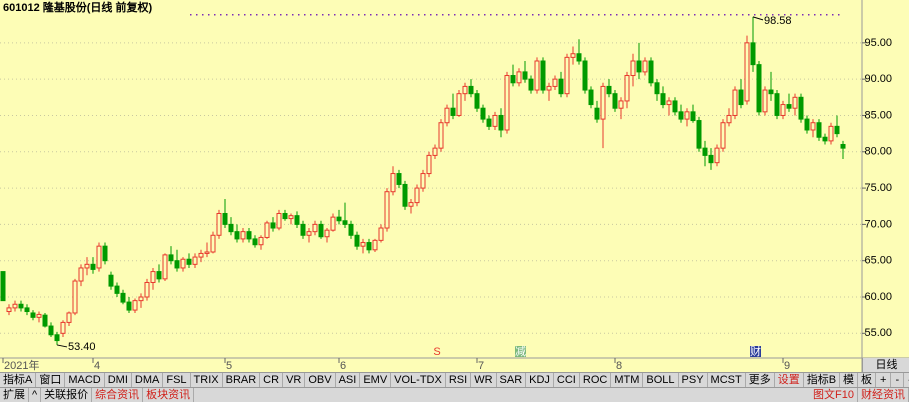 Image resolution: width=909 pixels, height=402 pixels. What do you see at coordinates (884, 380) in the screenshot?
I see `tab: +` at bounding box center [884, 380].